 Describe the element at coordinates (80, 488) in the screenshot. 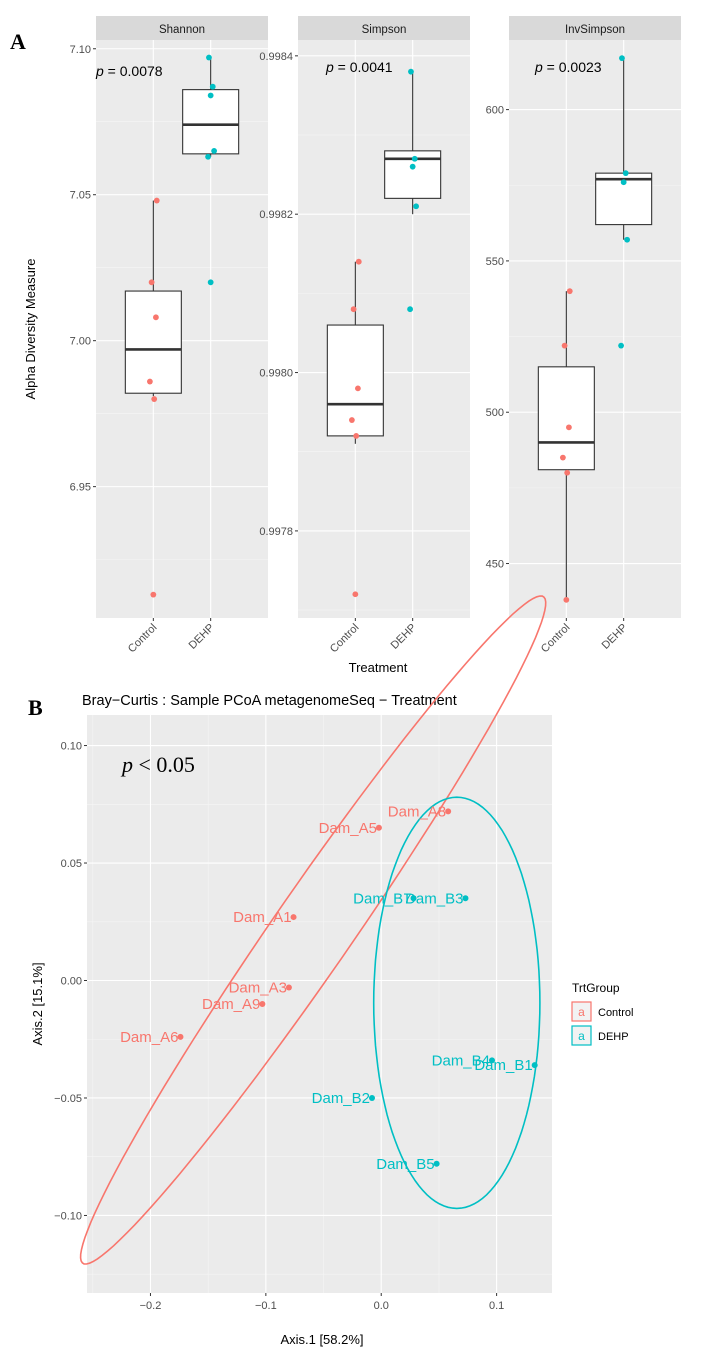

I see `y-tick-label: 6.95` at that location.